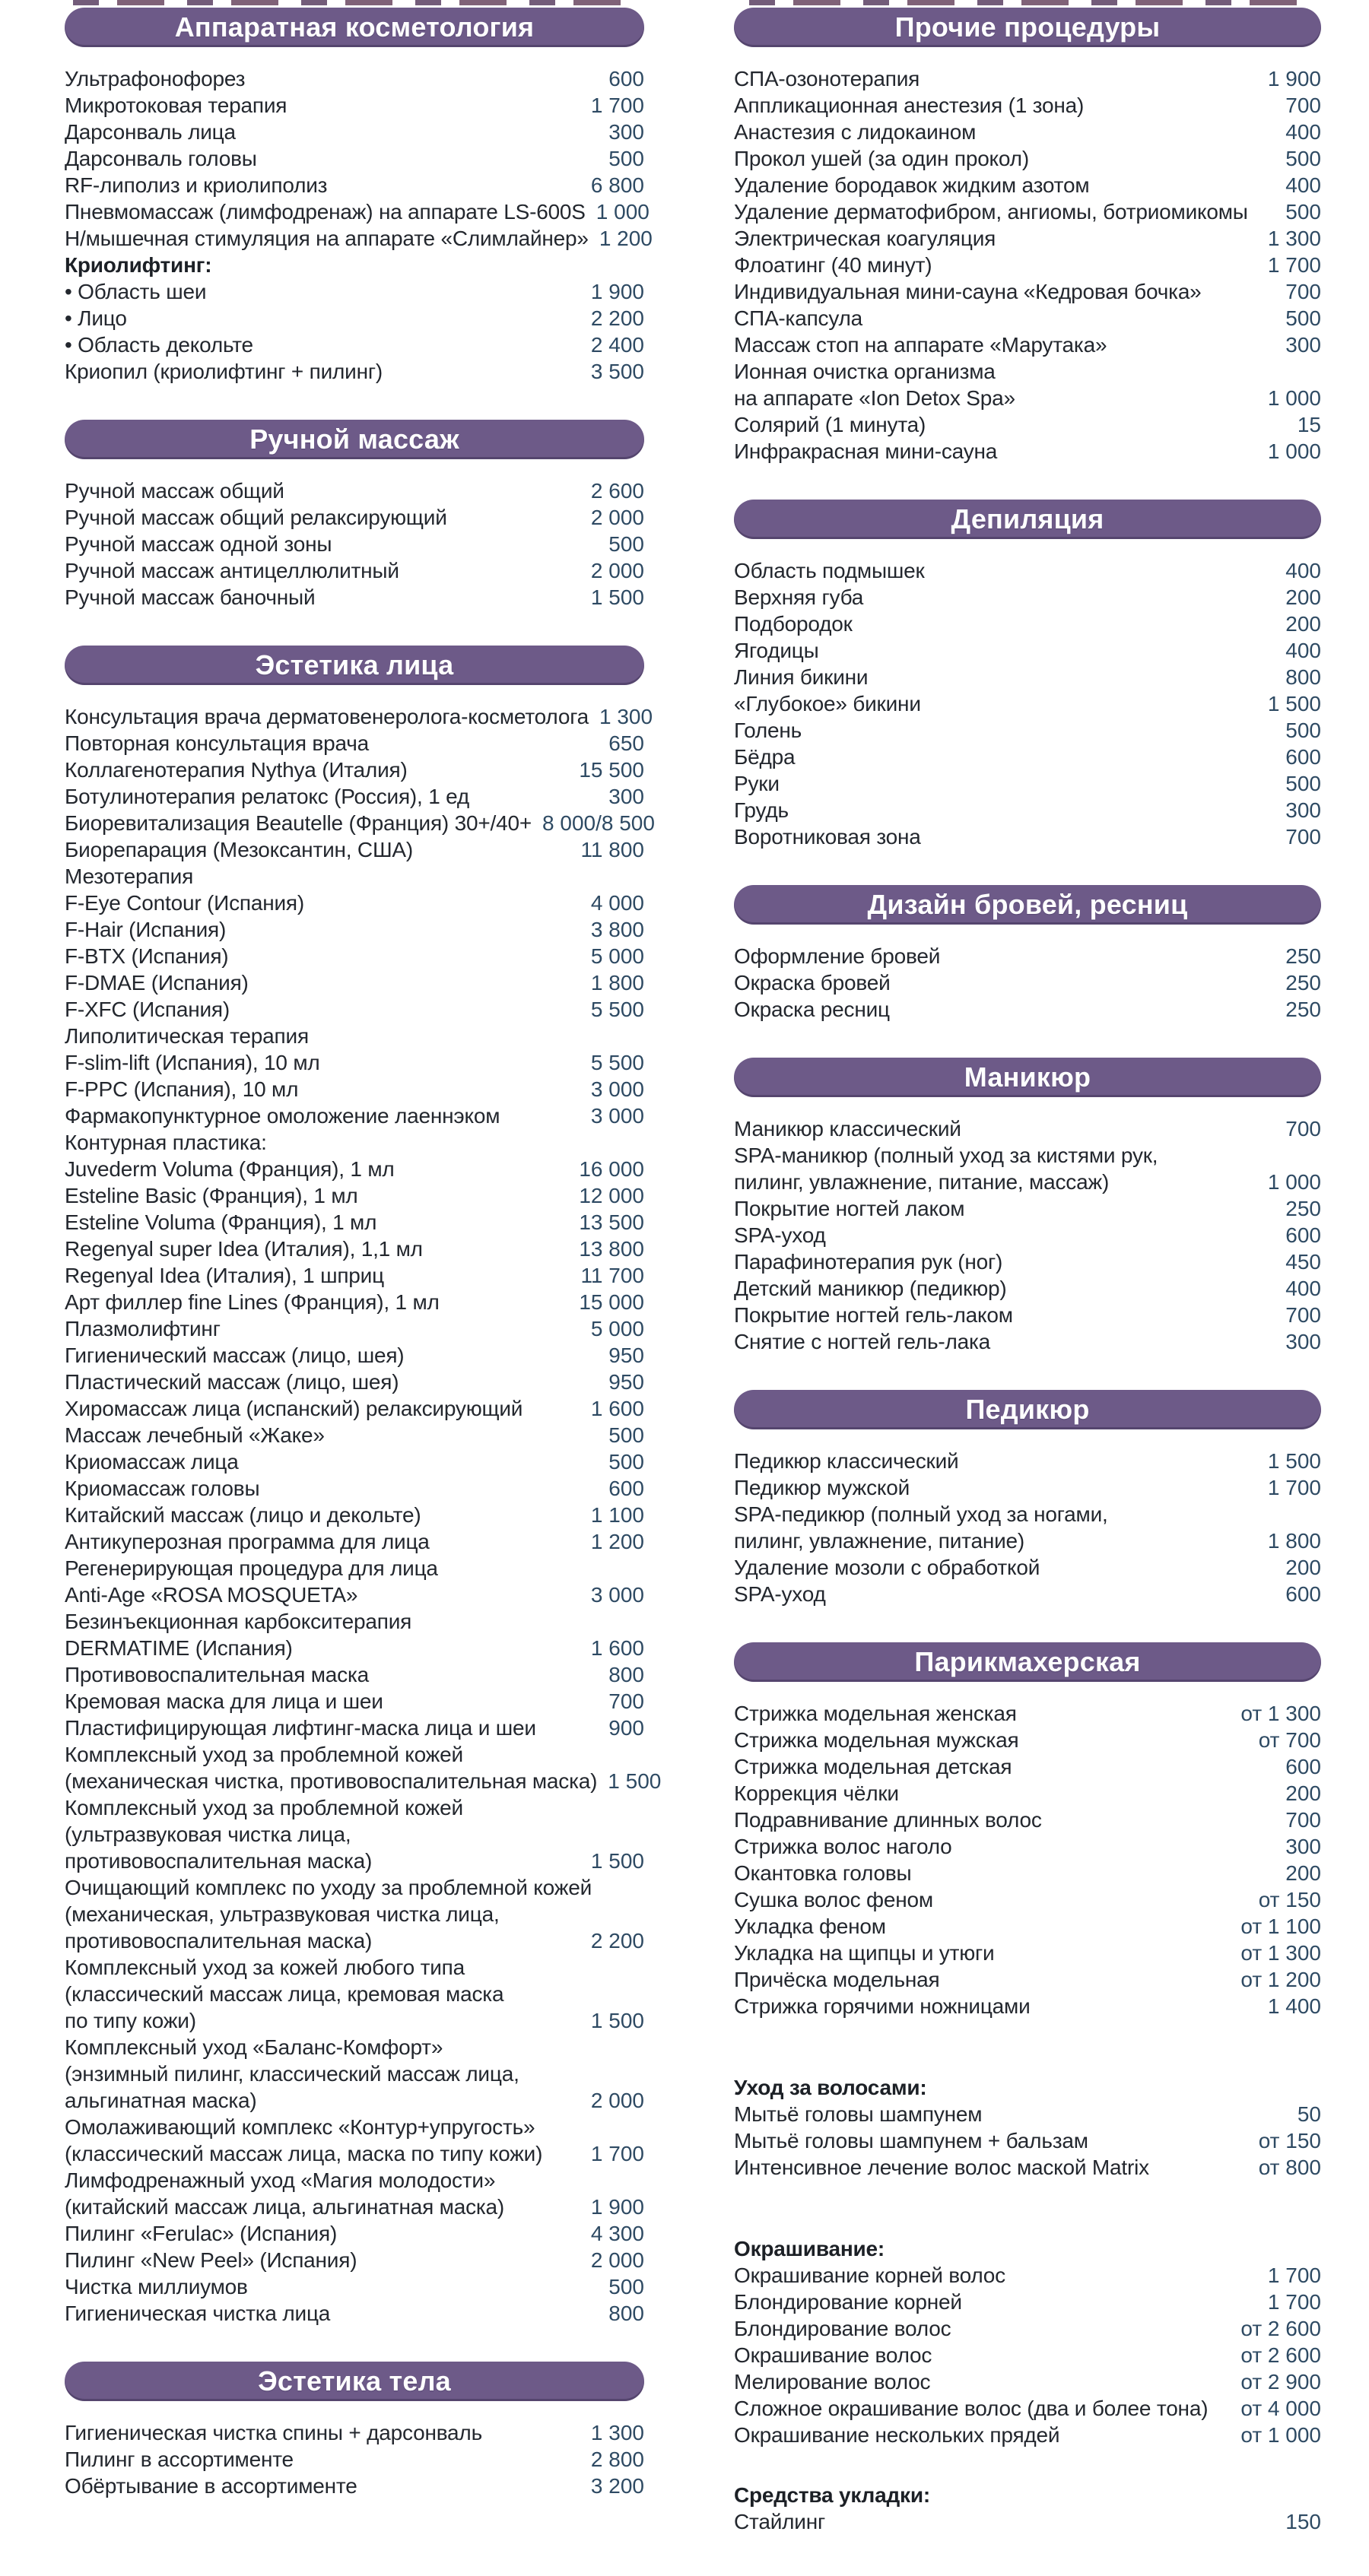 The height and width of the screenshot is (2576, 1369). Describe the element at coordinates (211, 1595) in the screenshot. I see `item-label: Anti-Age «ROSA MOSQUETA»` at that location.